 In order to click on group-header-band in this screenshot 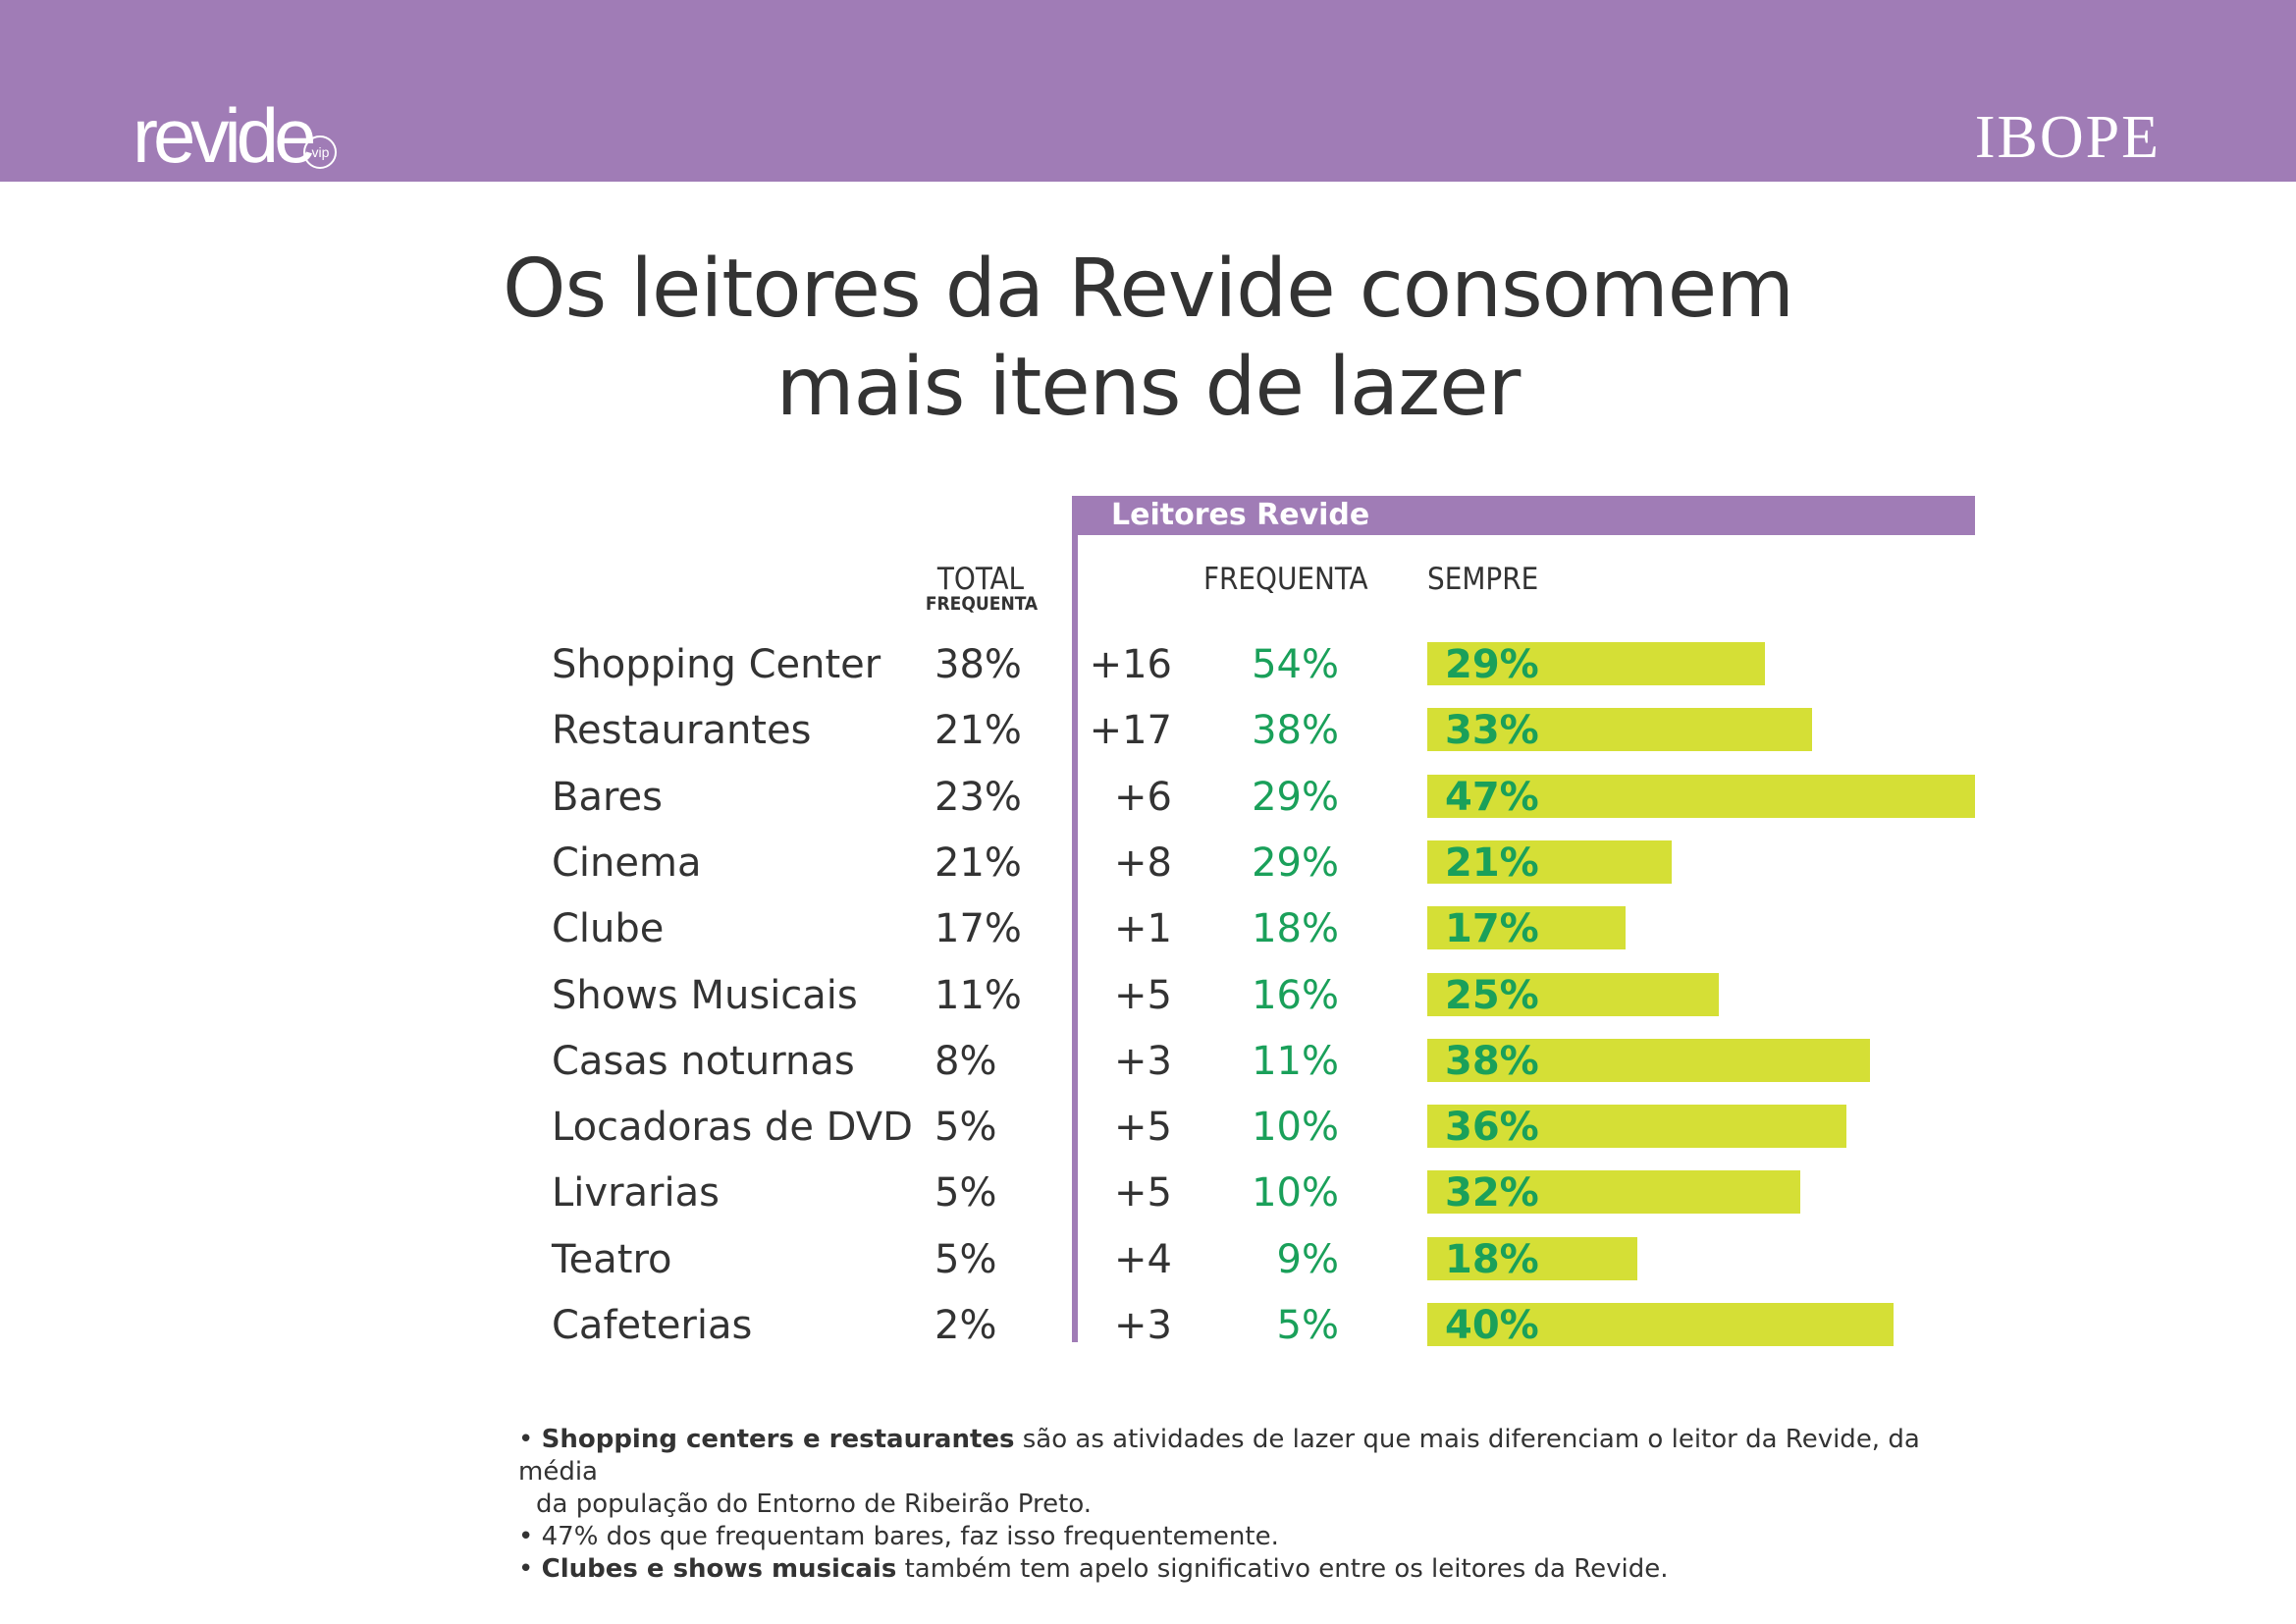, I will do `click(1525, 515)`.